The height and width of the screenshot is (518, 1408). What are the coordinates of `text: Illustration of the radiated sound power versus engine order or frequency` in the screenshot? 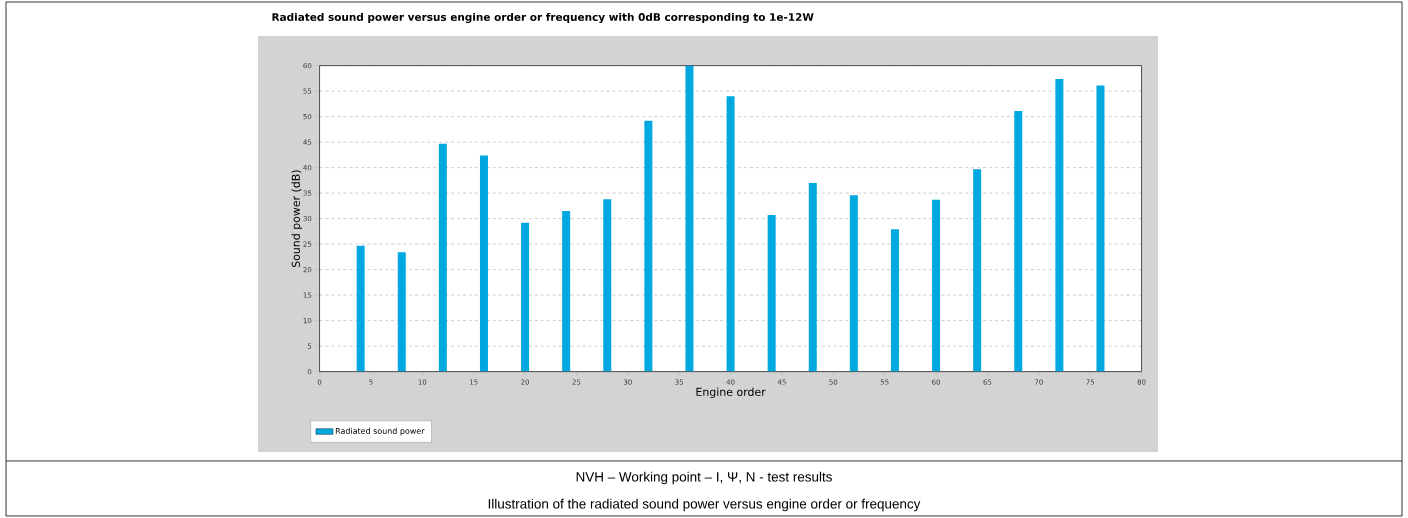 It's located at (704, 505).